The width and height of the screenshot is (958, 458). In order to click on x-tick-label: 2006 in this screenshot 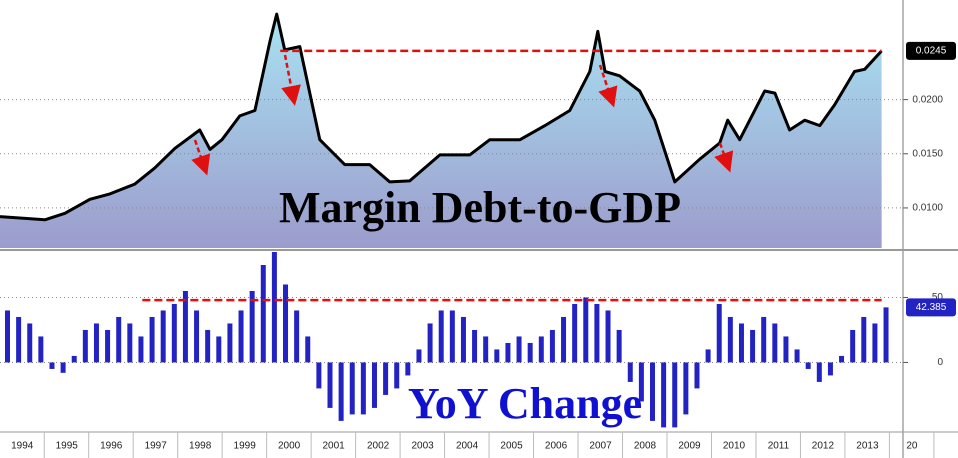, I will do `click(556, 446)`.